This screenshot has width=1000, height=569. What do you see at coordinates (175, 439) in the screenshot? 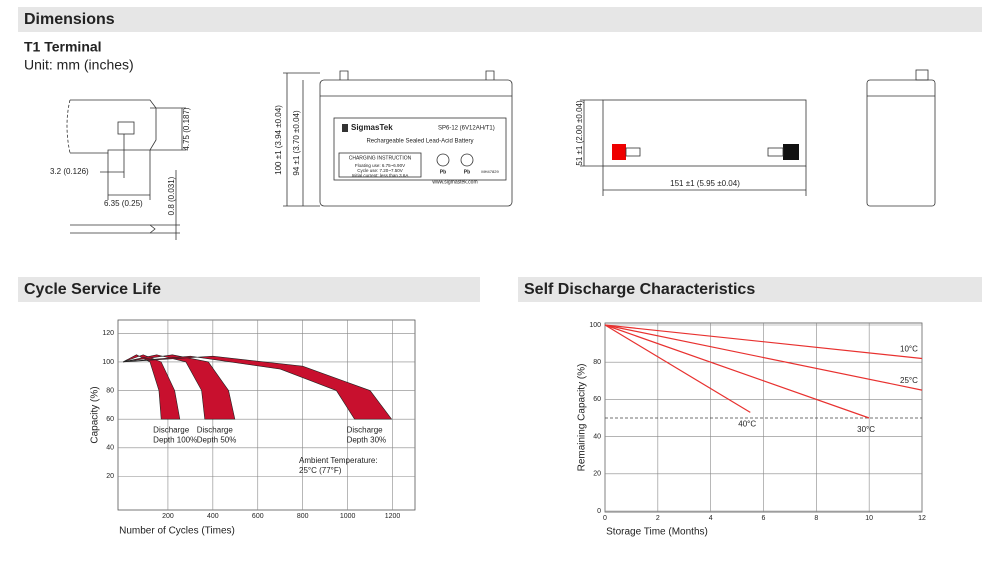
I see `band-label: Depth 100%` at bounding box center [175, 439].